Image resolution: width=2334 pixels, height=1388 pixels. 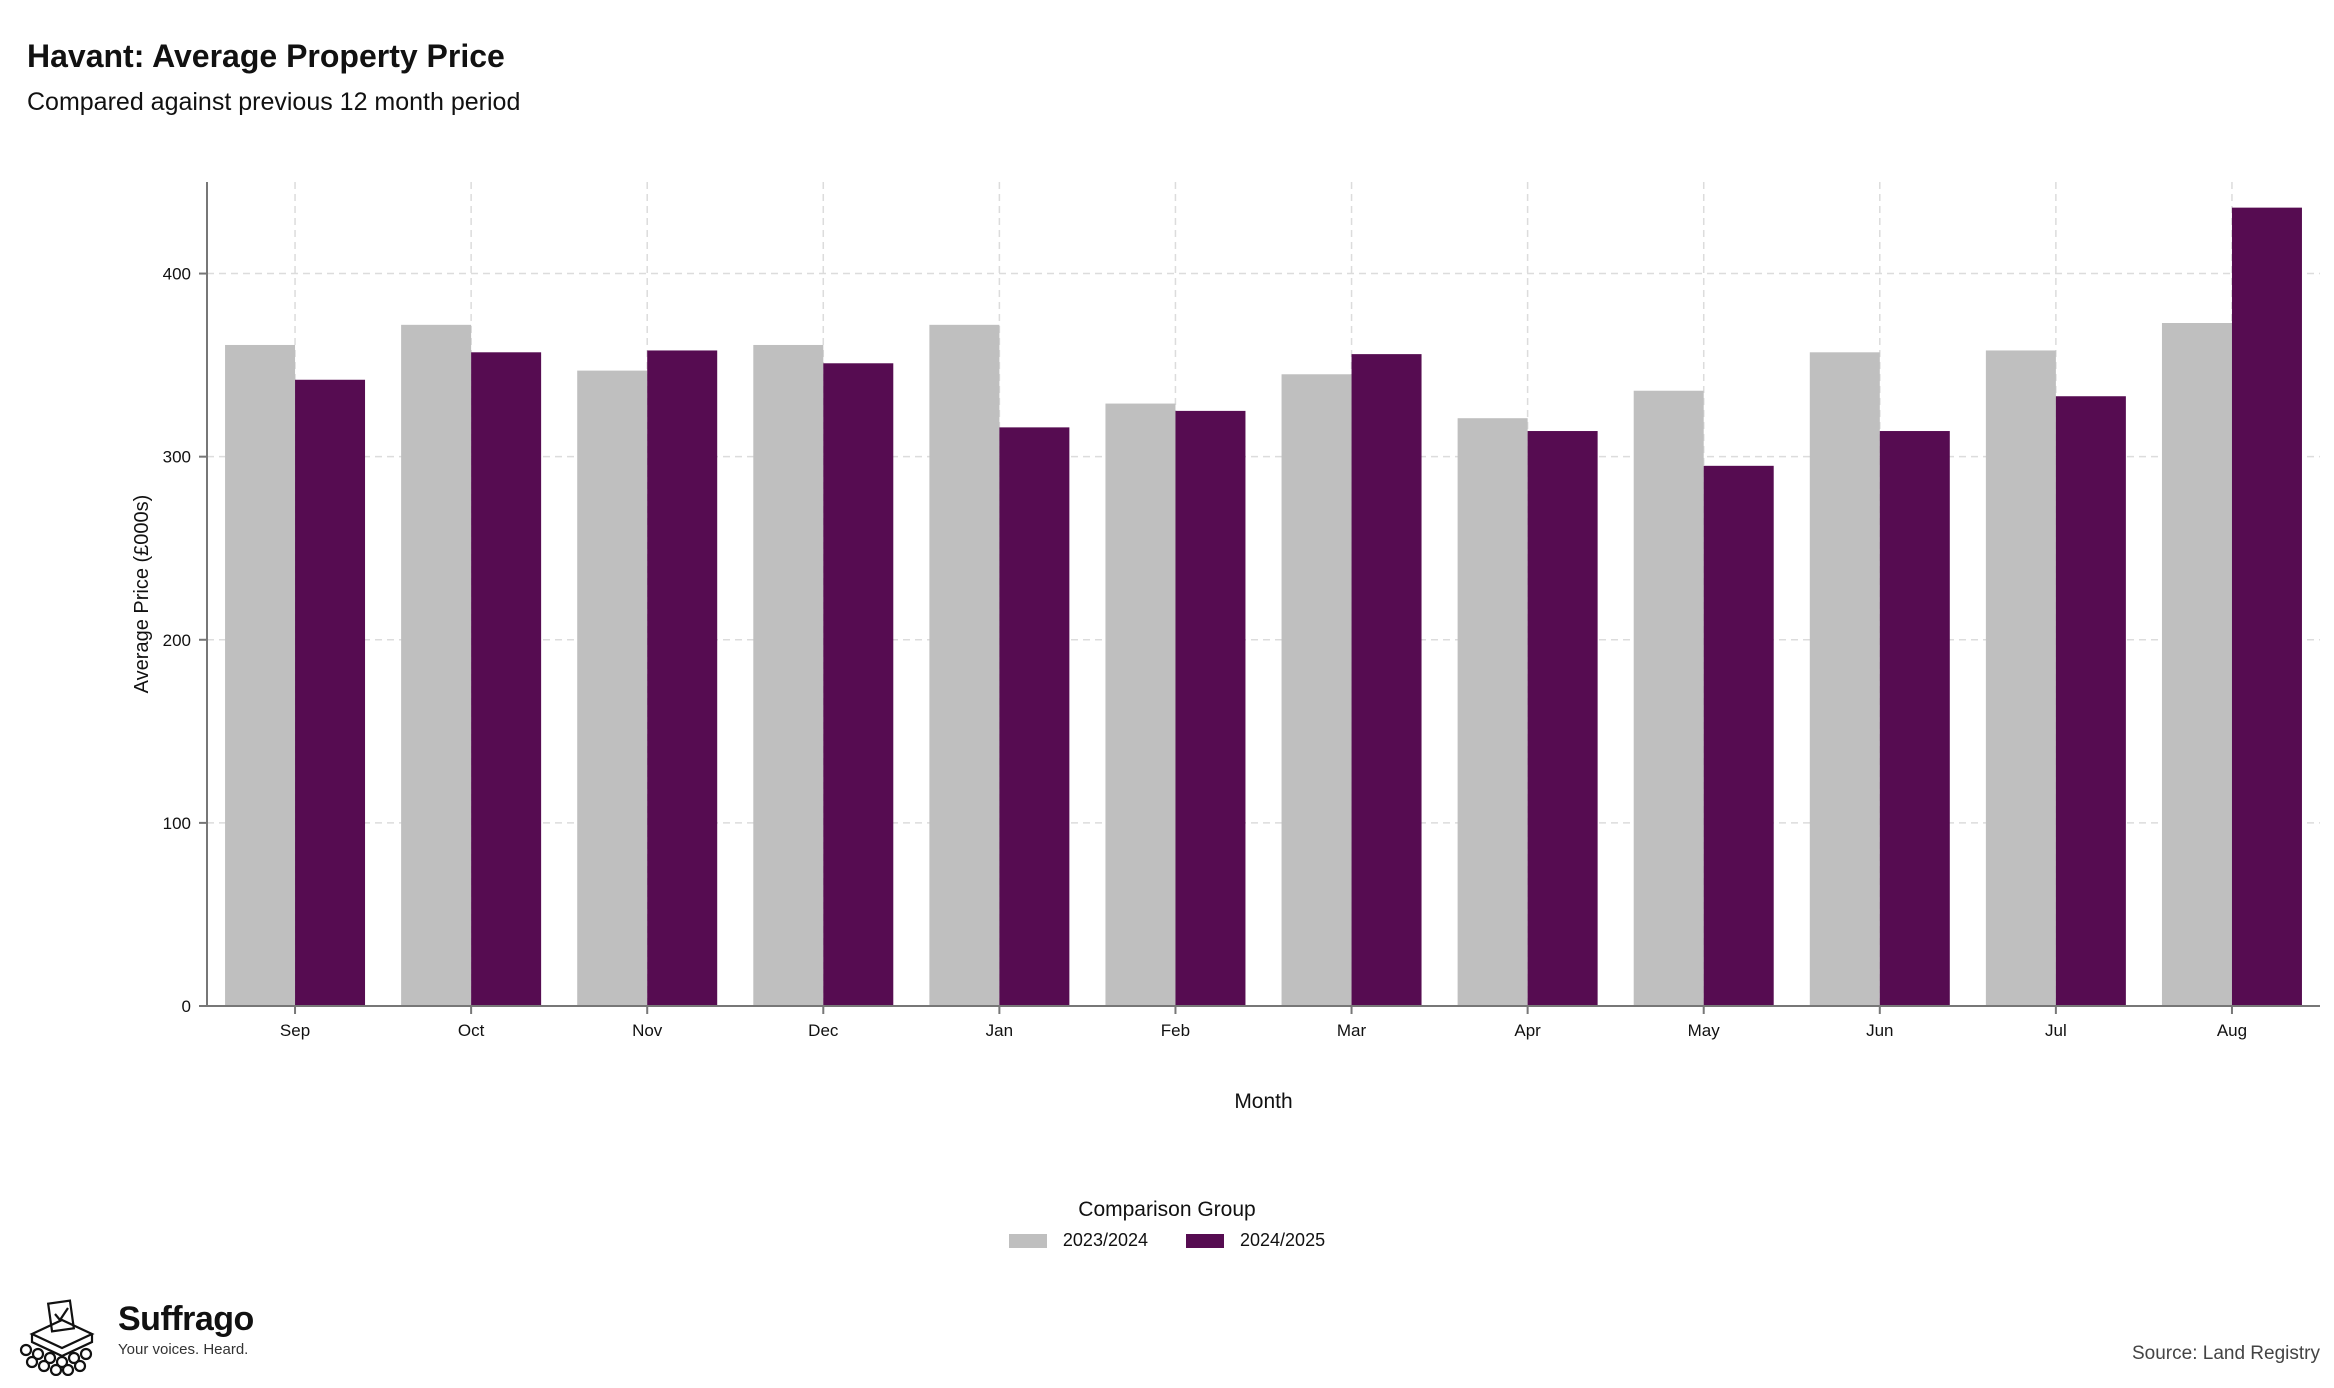 I want to click on bar-2023-2024-feb, so click(x=1140, y=704).